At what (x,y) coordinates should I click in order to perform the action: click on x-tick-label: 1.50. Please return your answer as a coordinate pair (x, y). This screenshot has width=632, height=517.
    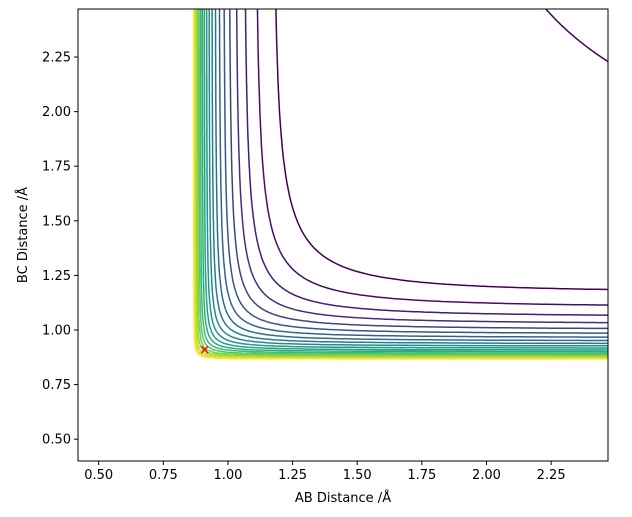
    Looking at the image, I should click on (357, 475).